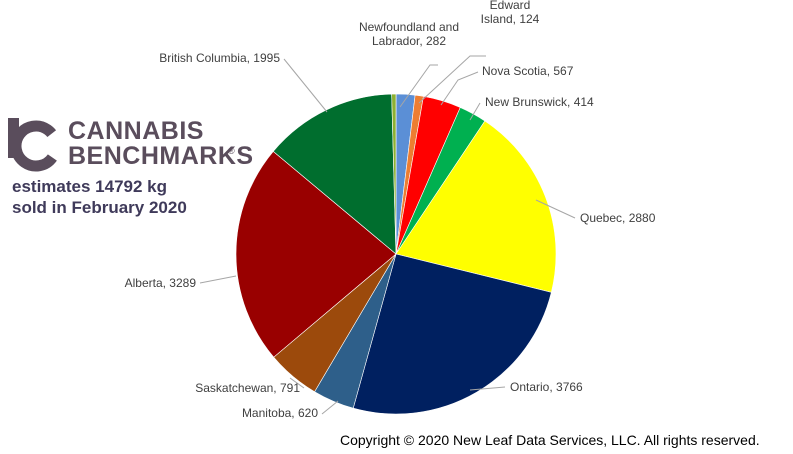 The width and height of the screenshot is (793, 454). I want to click on leader-line-newfoundland-and-labrador, so click(418, 86).